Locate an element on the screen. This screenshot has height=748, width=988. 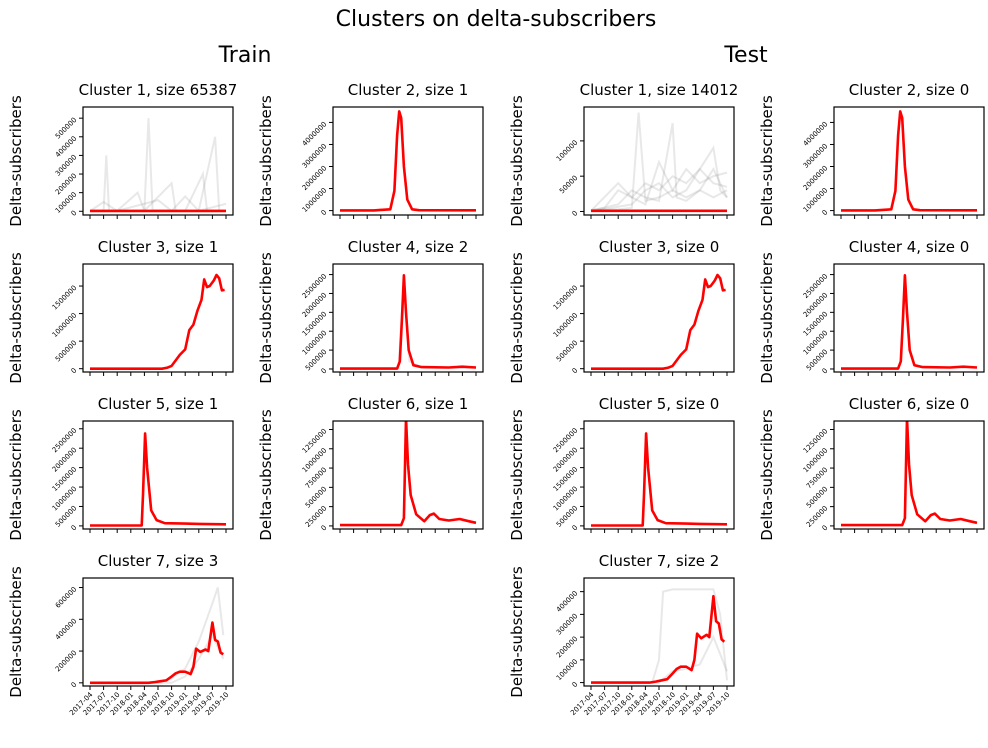
test-cluster-5-ylabel: Delta-subscribers is located at coordinates (517, 475).